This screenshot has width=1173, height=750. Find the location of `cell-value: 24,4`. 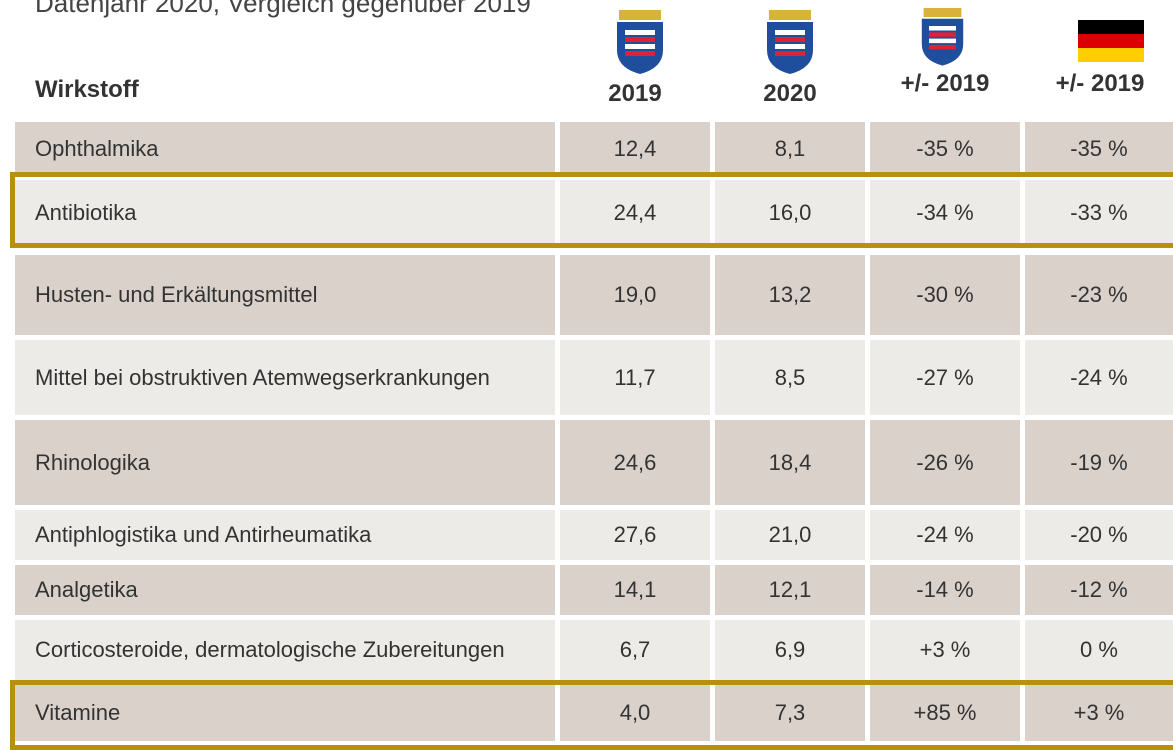

cell-value: 24,4 is located at coordinates (635, 212).